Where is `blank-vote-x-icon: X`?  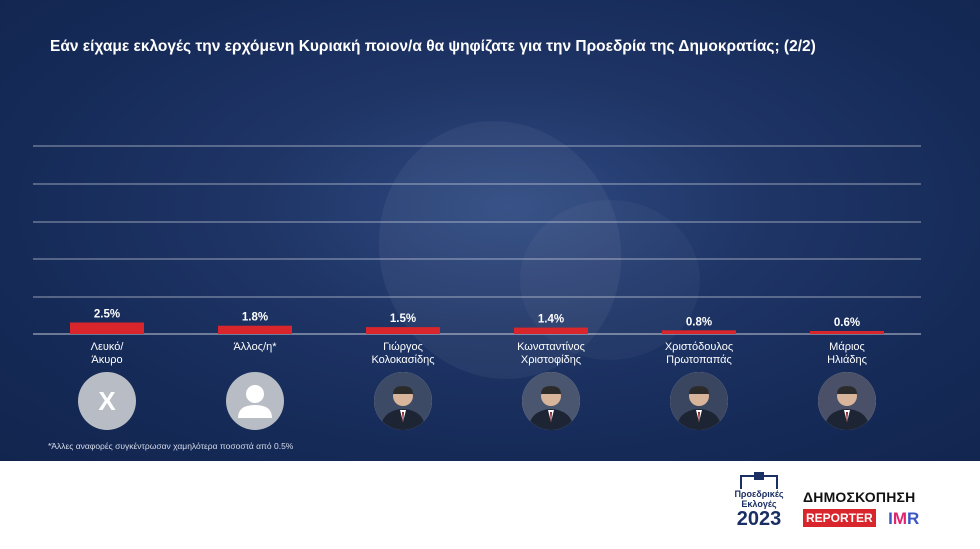
blank-vote-x-icon: X is located at coordinates (107, 401).